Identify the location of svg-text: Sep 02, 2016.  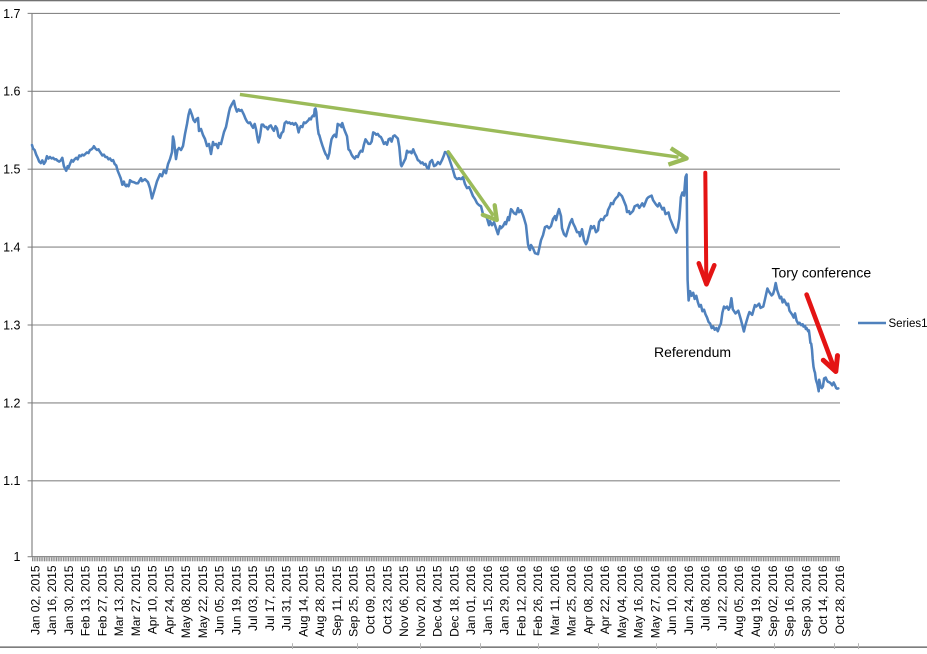
(773, 601).